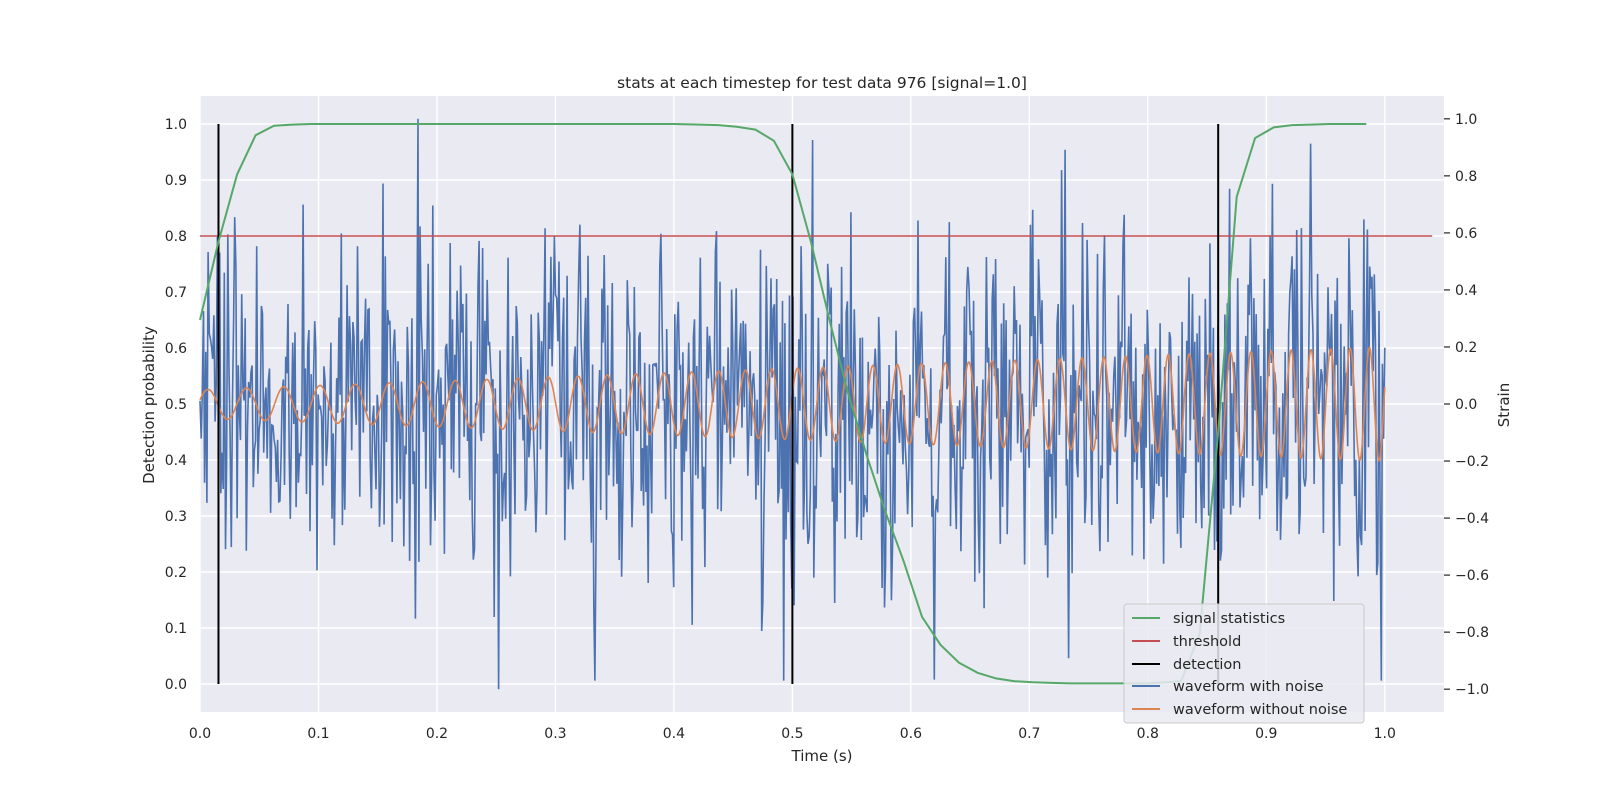  What do you see at coordinates (1248, 687) in the screenshot?
I see `legend-label-waveform-with-noise: waveform with noise` at bounding box center [1248, 687].